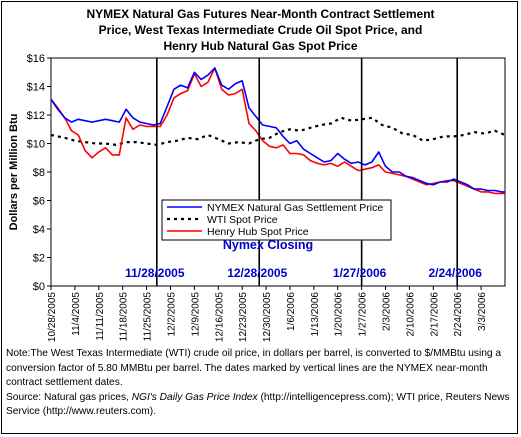 This screenshot has height=437, width=521. What do you see at coordinates (39, 230) in the screenshot?
I see `y-tick-label: $4` at bounding box center [39, 230].